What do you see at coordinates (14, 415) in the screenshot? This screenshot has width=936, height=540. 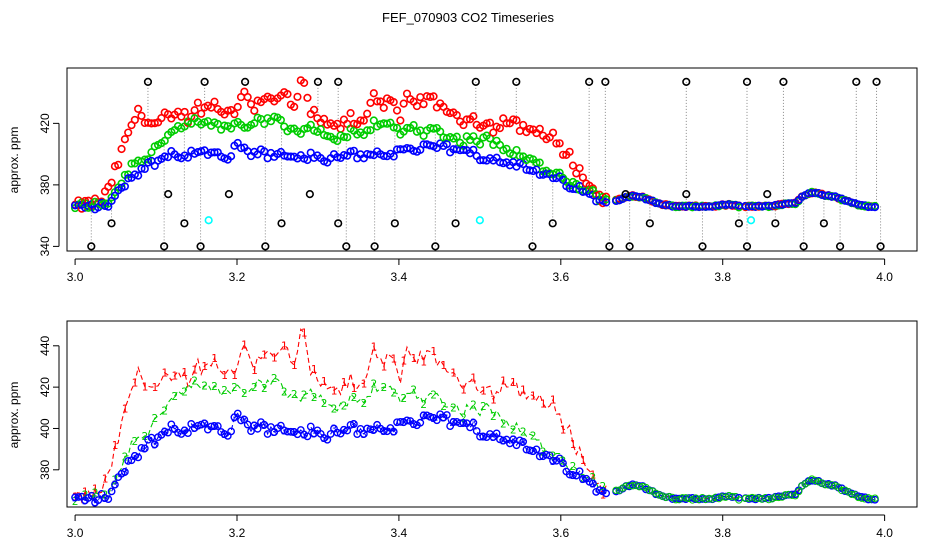 I see `bottom-y-axis-label: approx. ppm` at bounding box center [14, 415].